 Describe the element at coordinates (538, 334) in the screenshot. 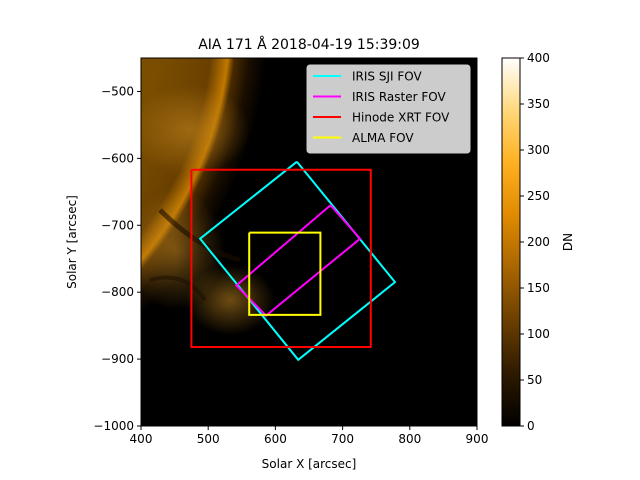

I see `colorbar-tick-label: 100` at that location.